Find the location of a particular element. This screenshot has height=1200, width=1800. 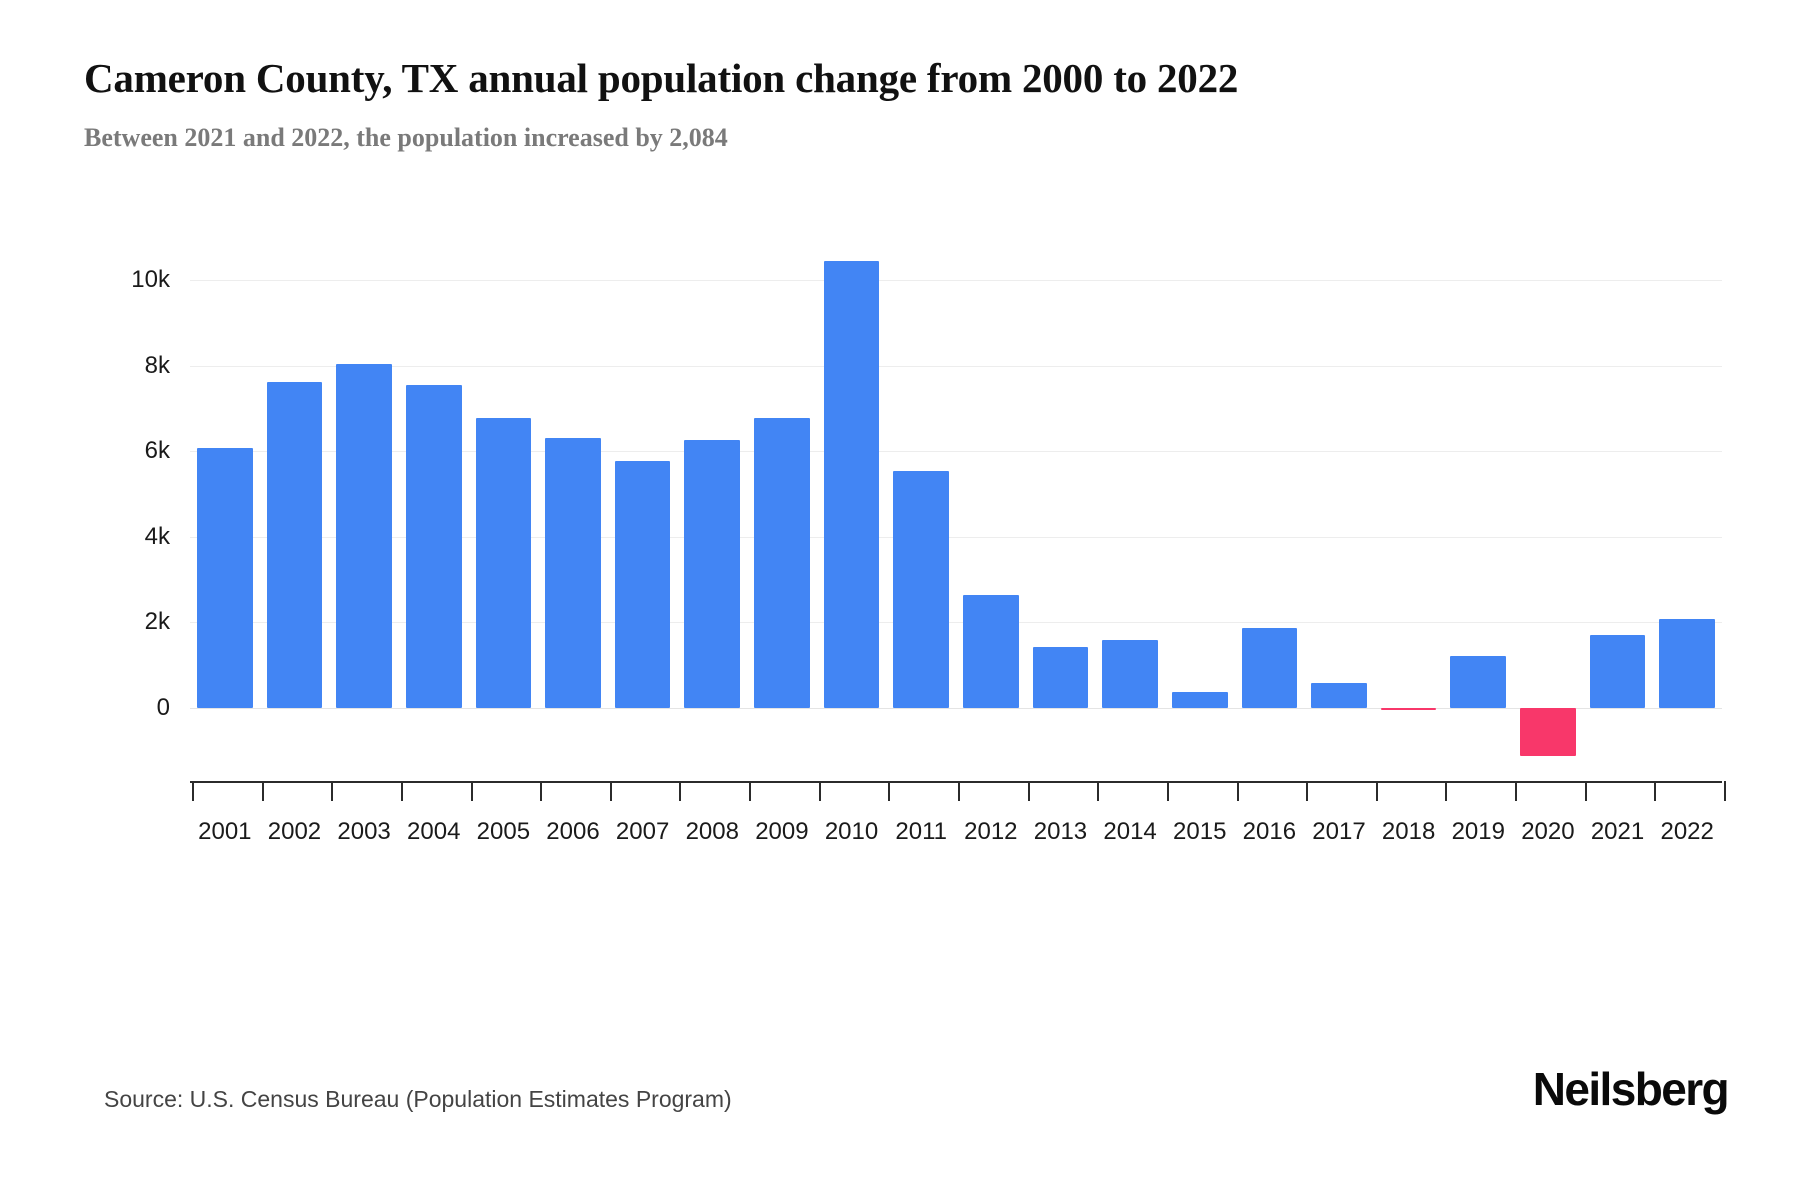

x-axis-tick-label: 2015 is located at coordinates (1200, 831).